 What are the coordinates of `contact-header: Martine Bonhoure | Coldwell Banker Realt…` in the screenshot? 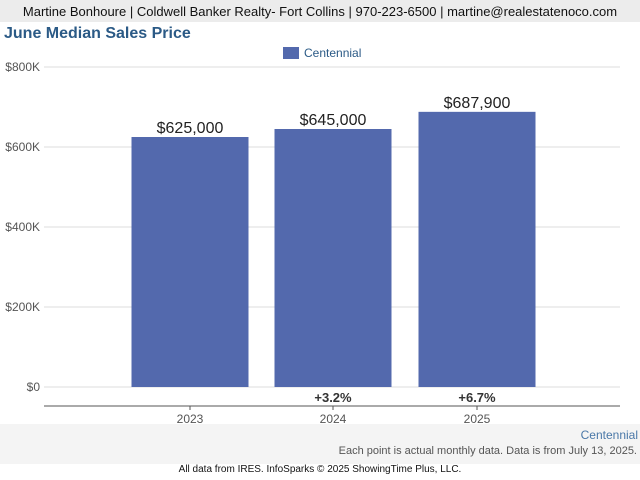 It's located at (320, 11).